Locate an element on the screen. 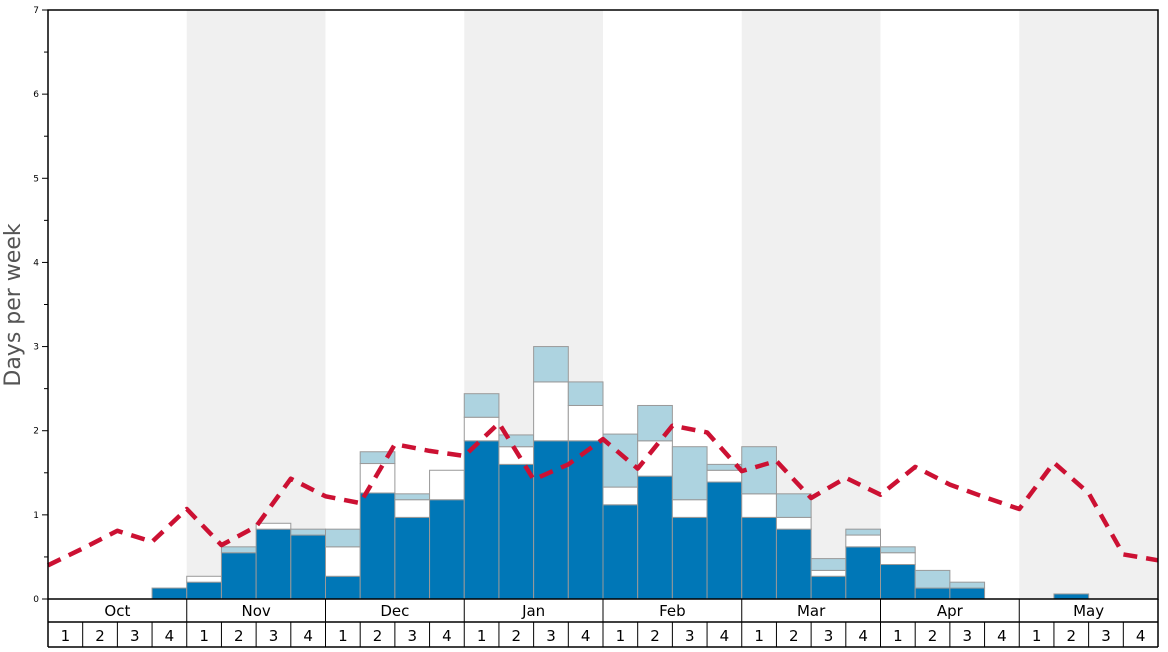  y-tick-label: 7 is located at coordinates (36, 11).